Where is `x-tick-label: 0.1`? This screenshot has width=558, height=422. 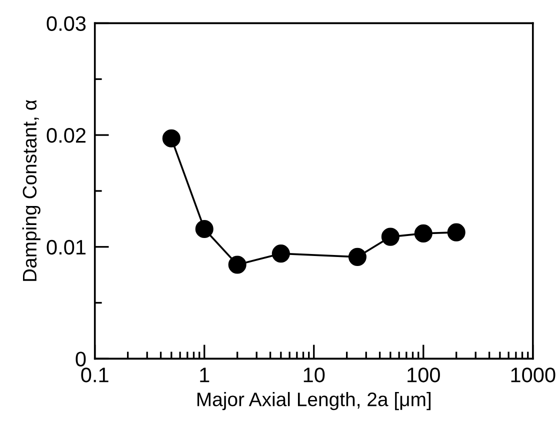
x-tick-label: 0.1 is located at coordinates (94, 375).